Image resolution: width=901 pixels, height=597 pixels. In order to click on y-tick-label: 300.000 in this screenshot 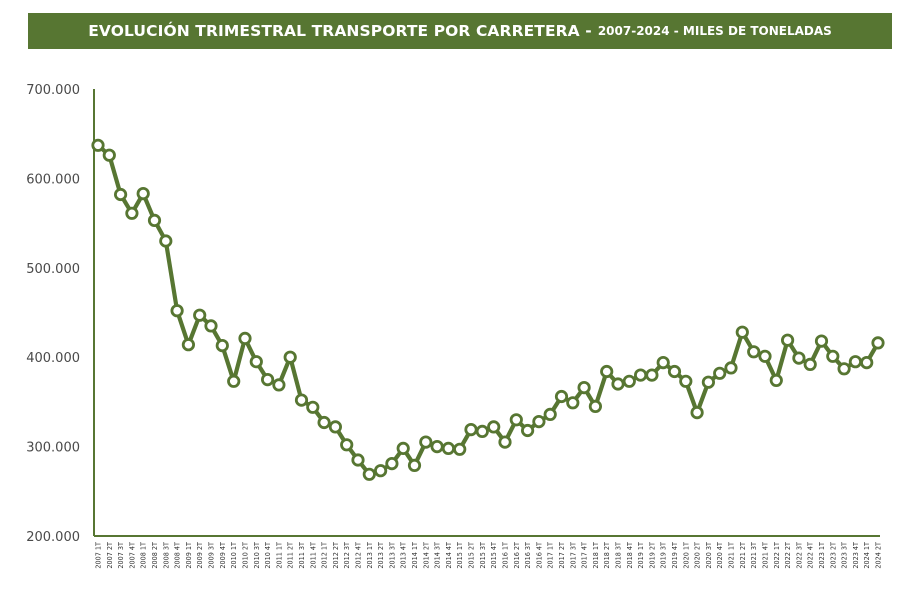, I will do `click(53, 448)`.